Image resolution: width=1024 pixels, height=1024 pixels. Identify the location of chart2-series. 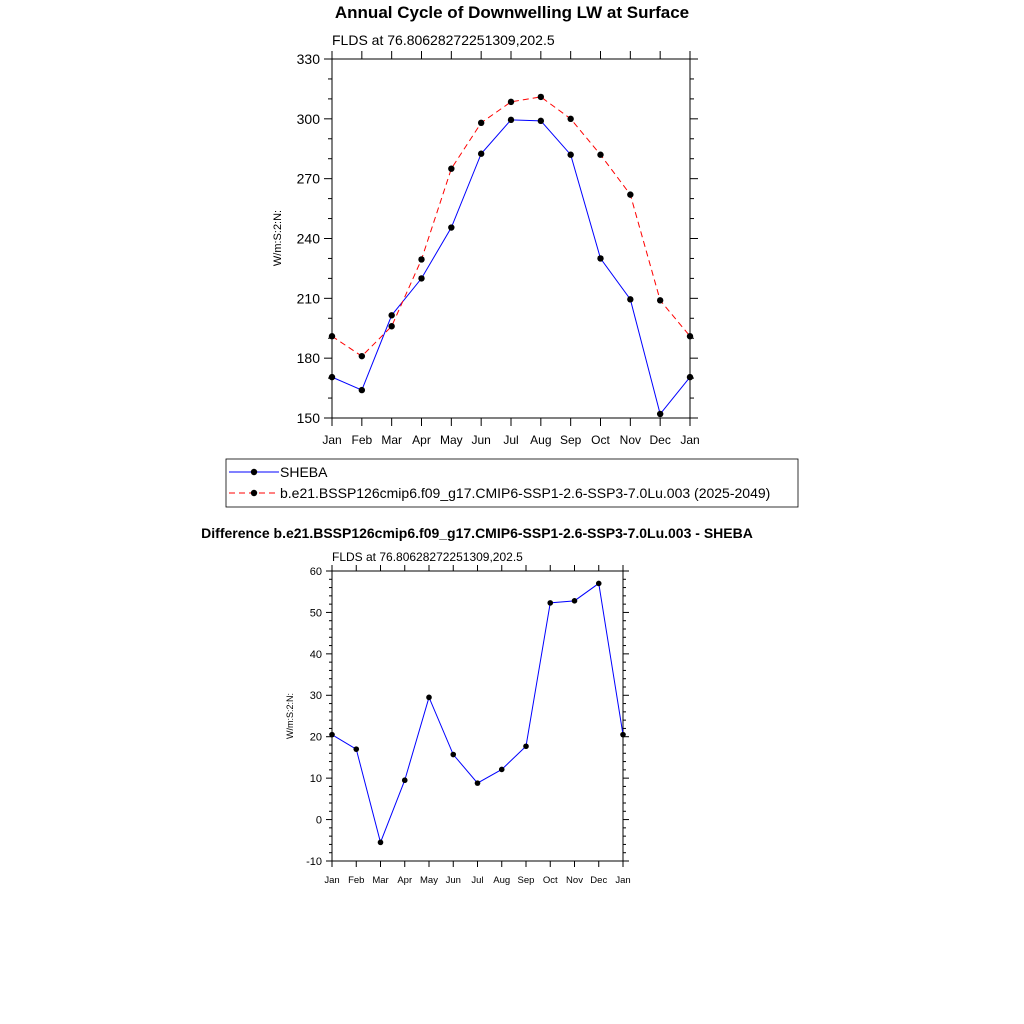
(477, 713).